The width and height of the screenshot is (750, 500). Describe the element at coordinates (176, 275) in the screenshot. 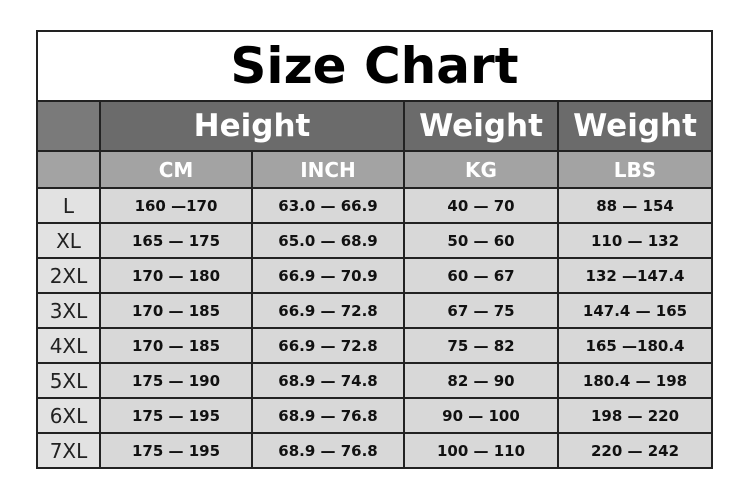

I see `cm-cell: 170 — 180` at that location.